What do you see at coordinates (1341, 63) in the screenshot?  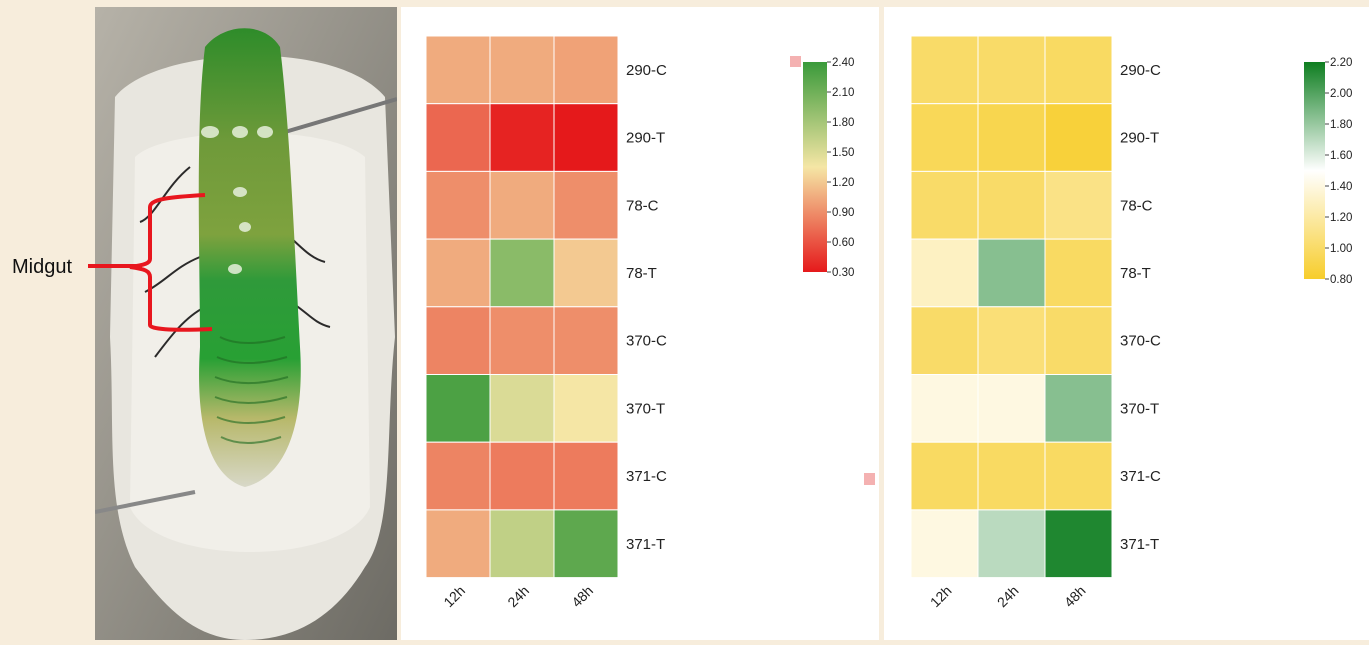 I see `heatmap-2-colorbar-tick: 2.20` at bounding box center [1341, 63].